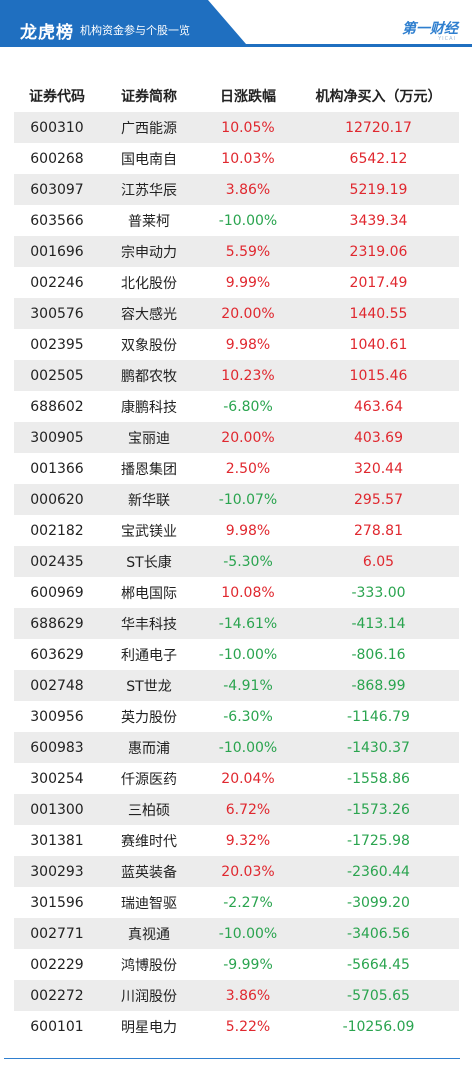 The width and height of the screenshot is (472, 1080). Describe the element at coordinates (149, 624) in the screenshot. I see `stock-name: 华丰科技` at that location.